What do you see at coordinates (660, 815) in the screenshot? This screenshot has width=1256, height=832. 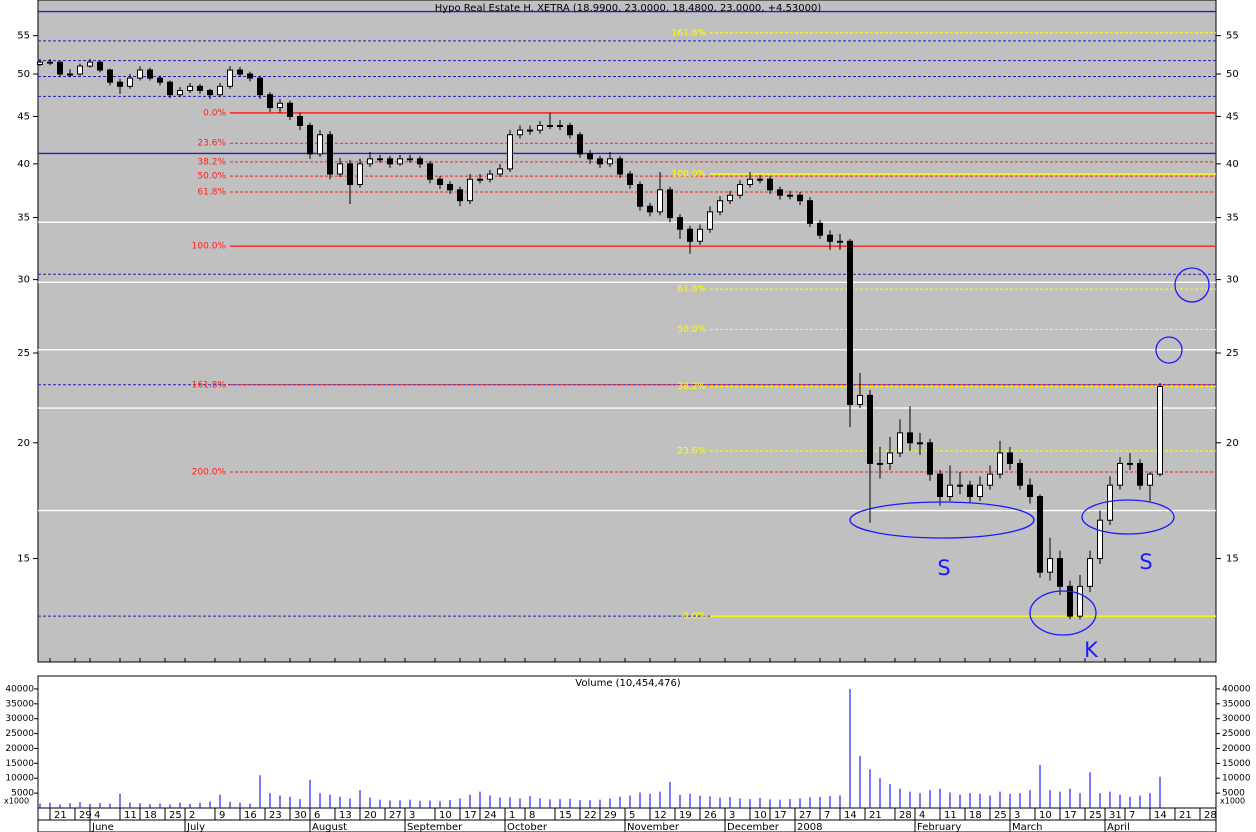 I see `x-tick-label: 12` at bounding box center [660, 815].